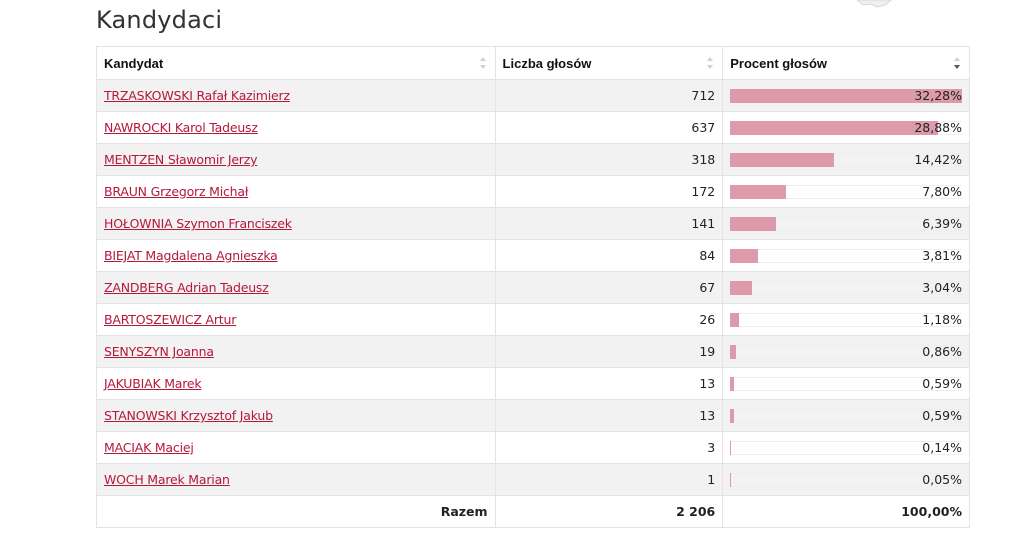 The height and width of the screenshot is (558, 1024). I want to click on total-percent: 100,00%, so click(846, 511).